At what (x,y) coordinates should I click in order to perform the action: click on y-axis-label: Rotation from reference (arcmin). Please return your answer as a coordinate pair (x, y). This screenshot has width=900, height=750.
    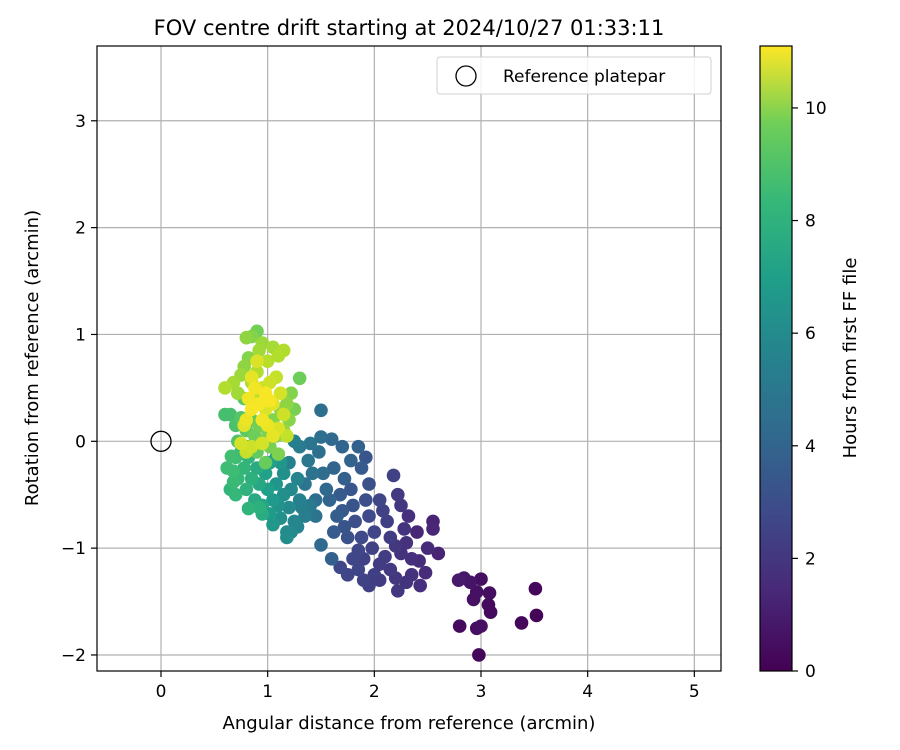
    Looking at the image, I should click on (32, 358).